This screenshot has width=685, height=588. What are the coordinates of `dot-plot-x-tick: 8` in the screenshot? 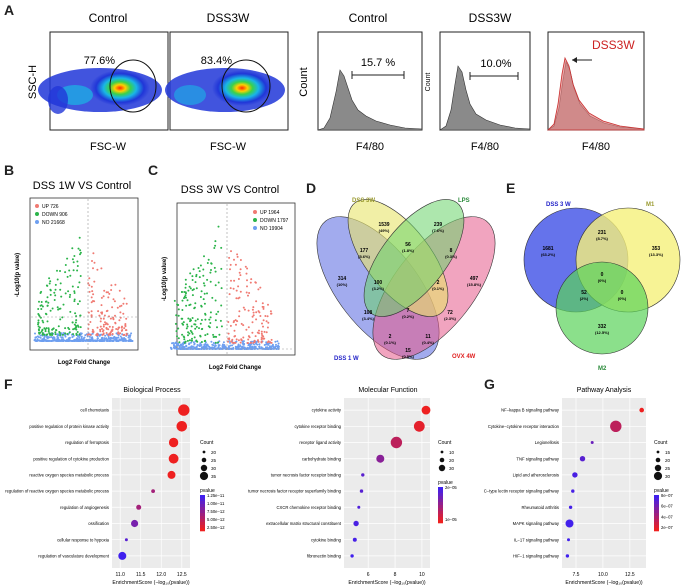 It's located at (395, 575).